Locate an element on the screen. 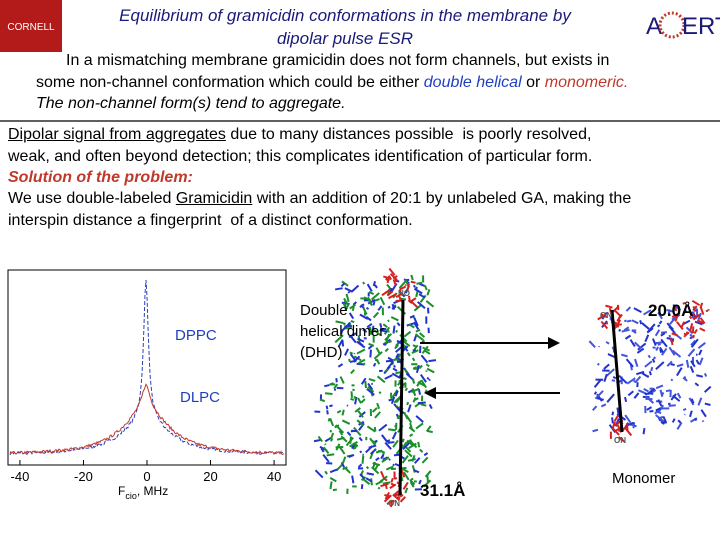 This screenshot has height=540, width=720. logo-text: CORNELL is located at coordinates (31, 27).